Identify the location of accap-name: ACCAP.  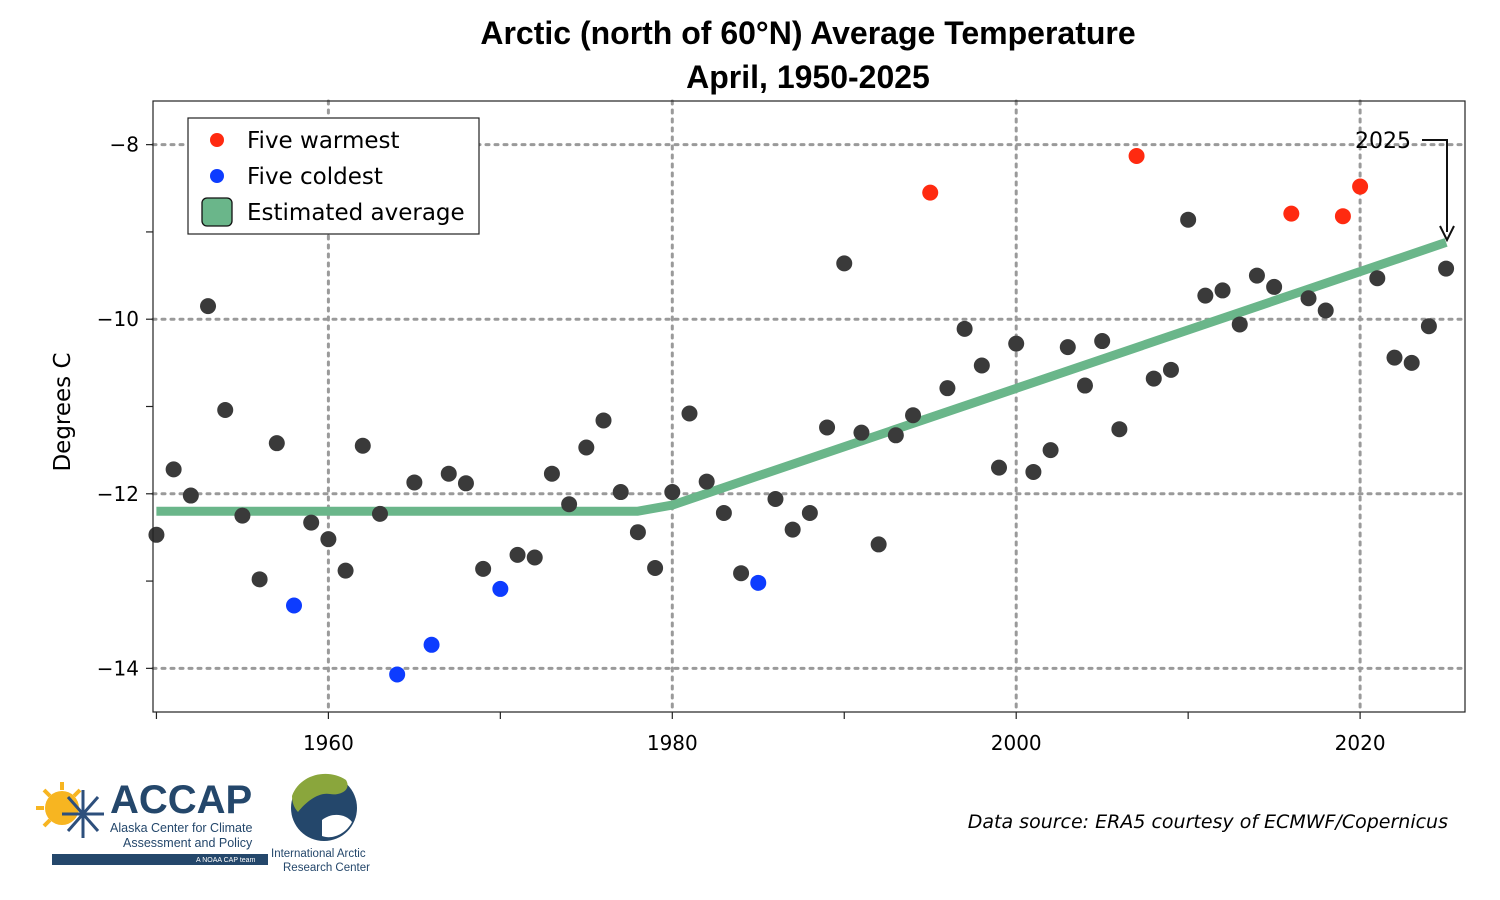
(181, 800).